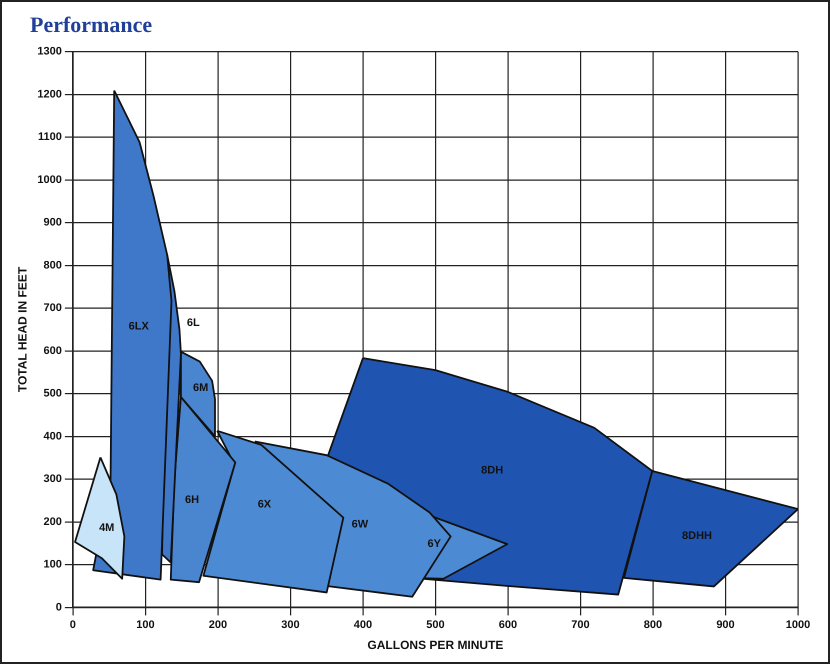  I want to click on y-tick-label: 400, so click(53, 436).